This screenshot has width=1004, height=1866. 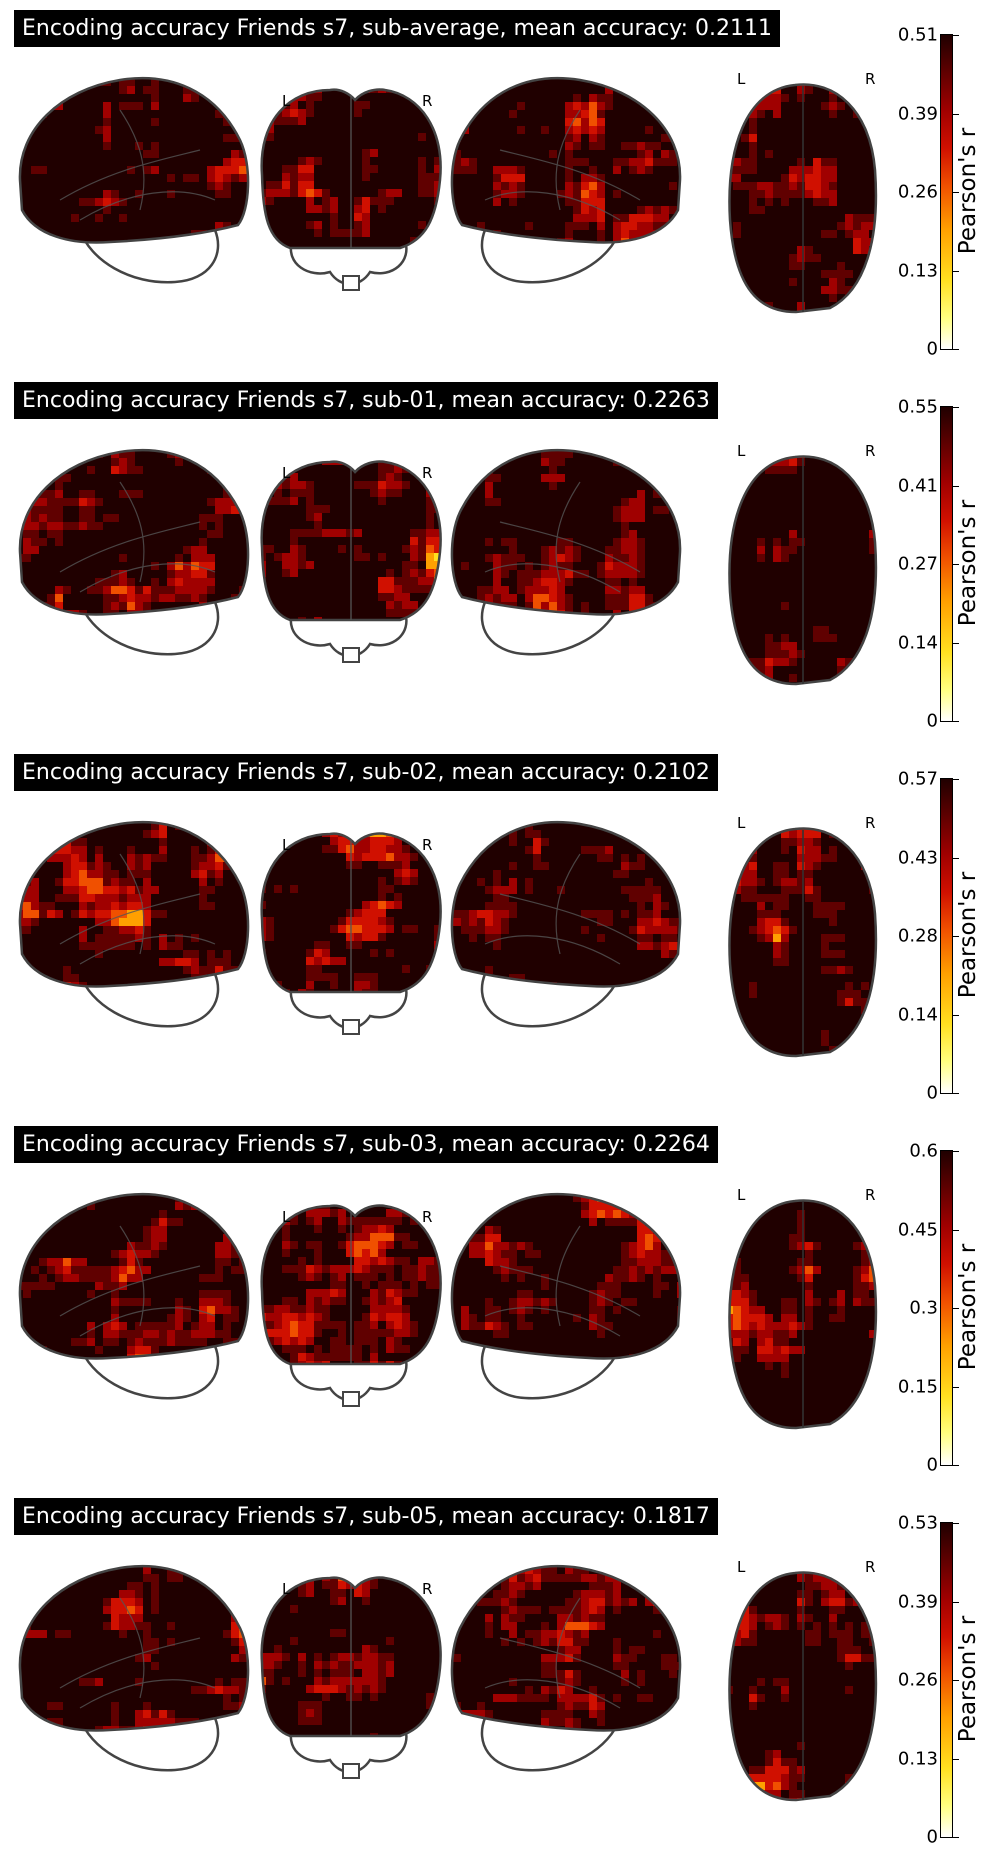 What do you see at coordinates (923, 1308) in the screenshot?
I see `colorbar-tick-label: 0.3` at bounding box center [923, 1308].